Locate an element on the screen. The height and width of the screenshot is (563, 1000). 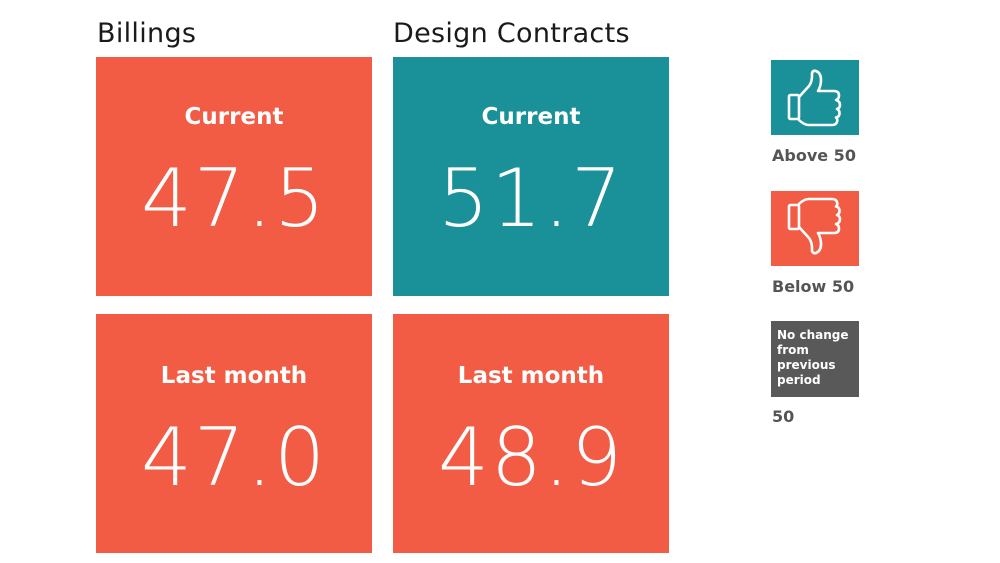
legend-below-label: Below 50 is located at coordinates (813, 286).